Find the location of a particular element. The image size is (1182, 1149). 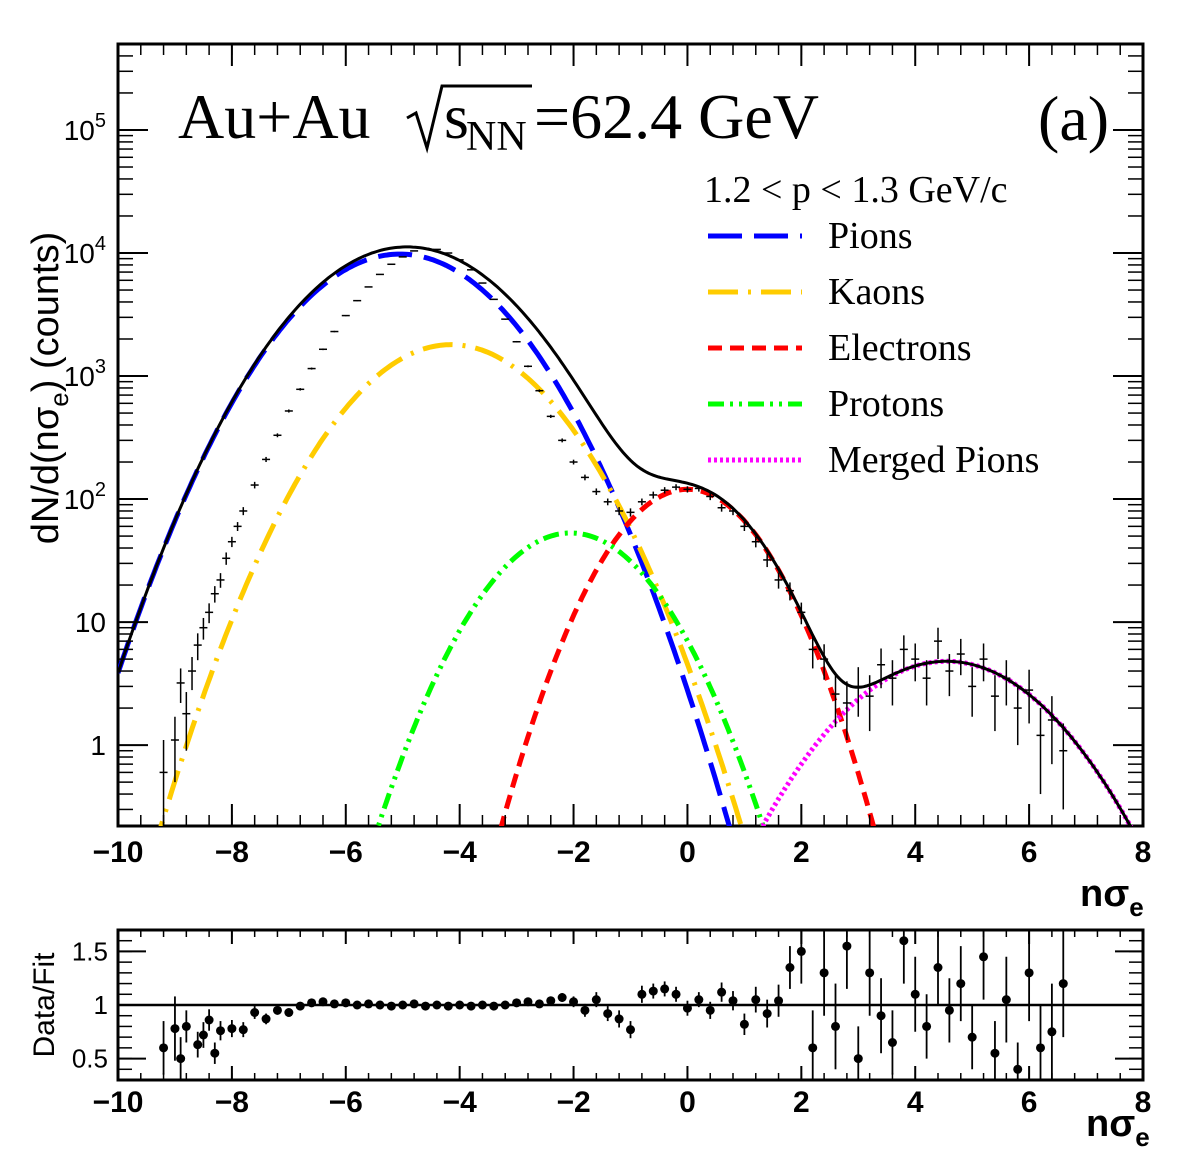

legend-entry-electrons: Electrons is located at coordinates (840, 348).